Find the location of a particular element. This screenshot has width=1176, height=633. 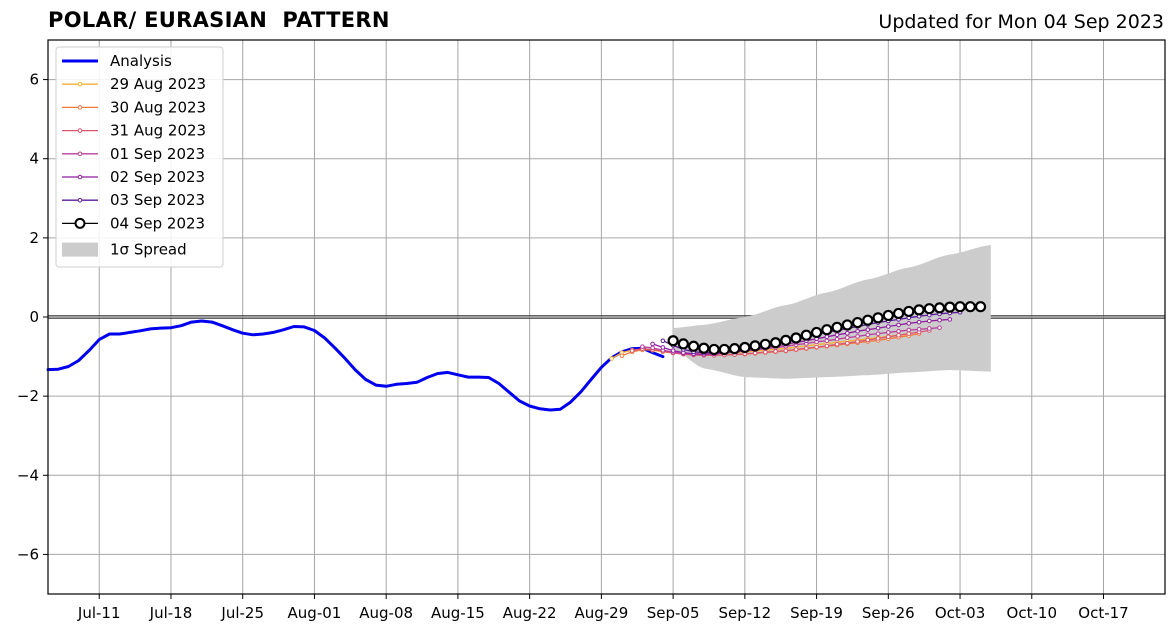

y-tick-label: −2 is located at coordinates (28, 396).